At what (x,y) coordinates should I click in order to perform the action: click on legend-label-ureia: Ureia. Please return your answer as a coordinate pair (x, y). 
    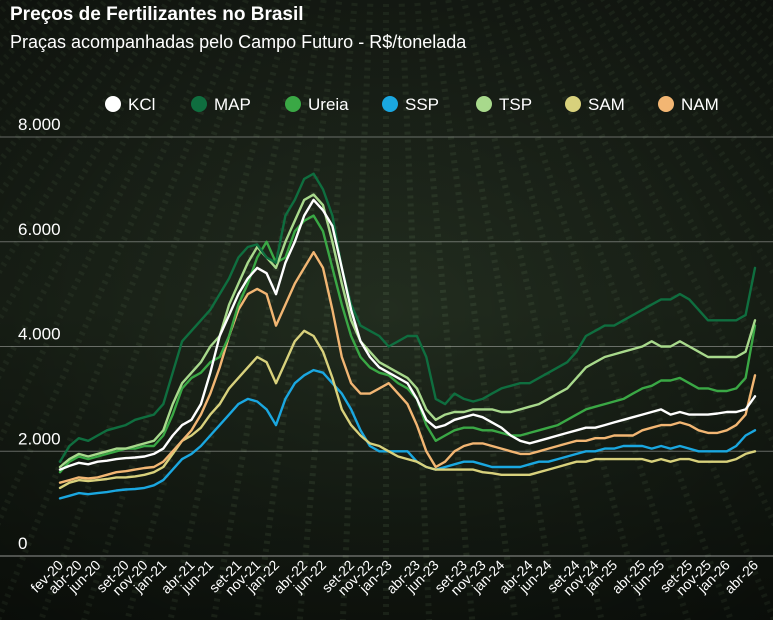
    Looking at the image, I should click on (328, 104).